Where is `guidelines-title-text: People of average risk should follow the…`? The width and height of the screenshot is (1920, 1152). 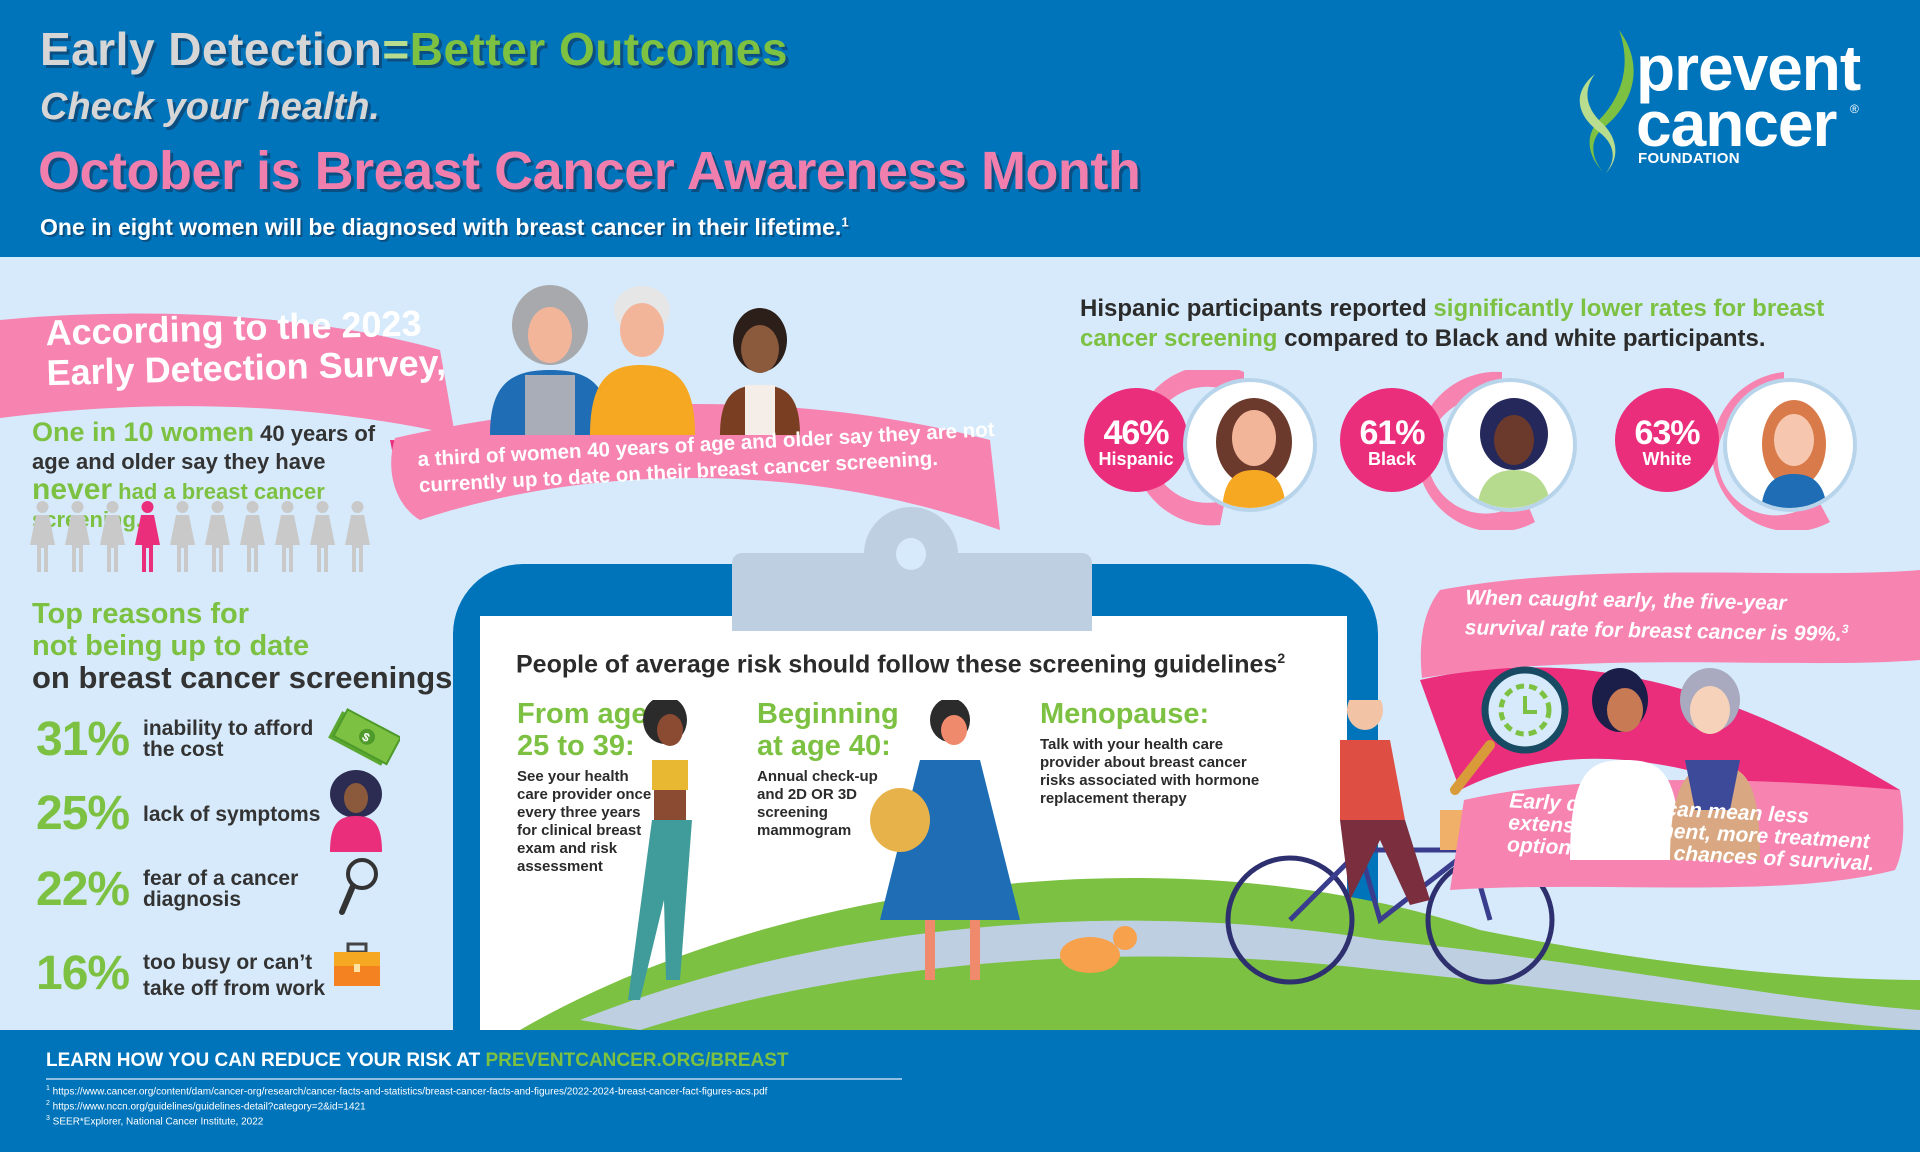
guidelines-title-text: People of average risk should follow the… is located at coordinates (897, 664).